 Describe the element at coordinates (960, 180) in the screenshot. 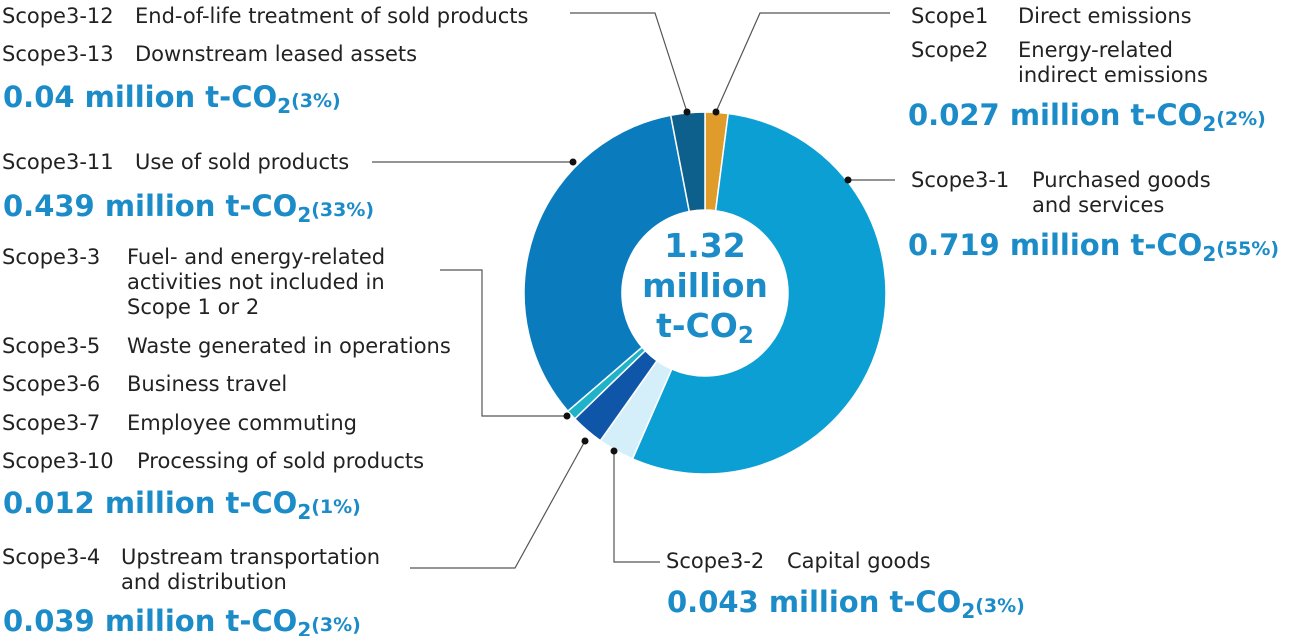

I see `scope3-1-code: Scope3-1` at that location.